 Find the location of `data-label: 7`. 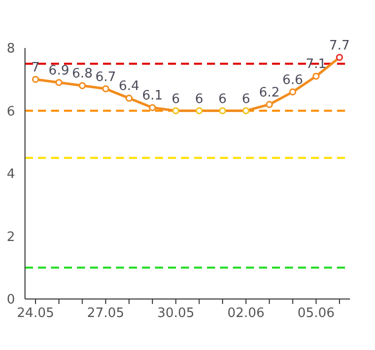

data-label: 7 is located at coordinates (35, 68).